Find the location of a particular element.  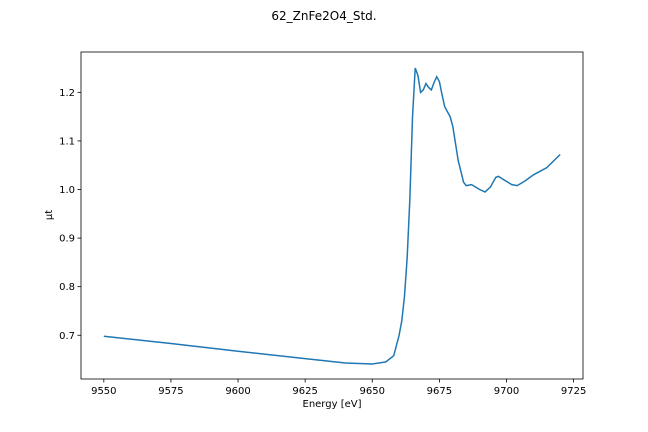

y-tick-label: 1.0 is located at coordinates (67, 190).